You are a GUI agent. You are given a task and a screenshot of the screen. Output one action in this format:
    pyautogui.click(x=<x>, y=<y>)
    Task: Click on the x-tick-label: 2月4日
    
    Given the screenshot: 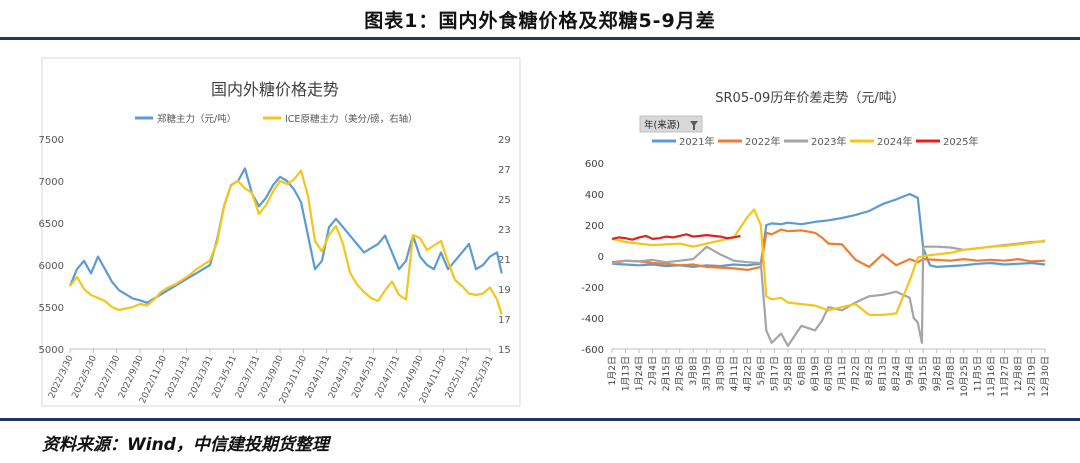 What is the action you would take?
    pyautogui.click(x=653, y=370)
    